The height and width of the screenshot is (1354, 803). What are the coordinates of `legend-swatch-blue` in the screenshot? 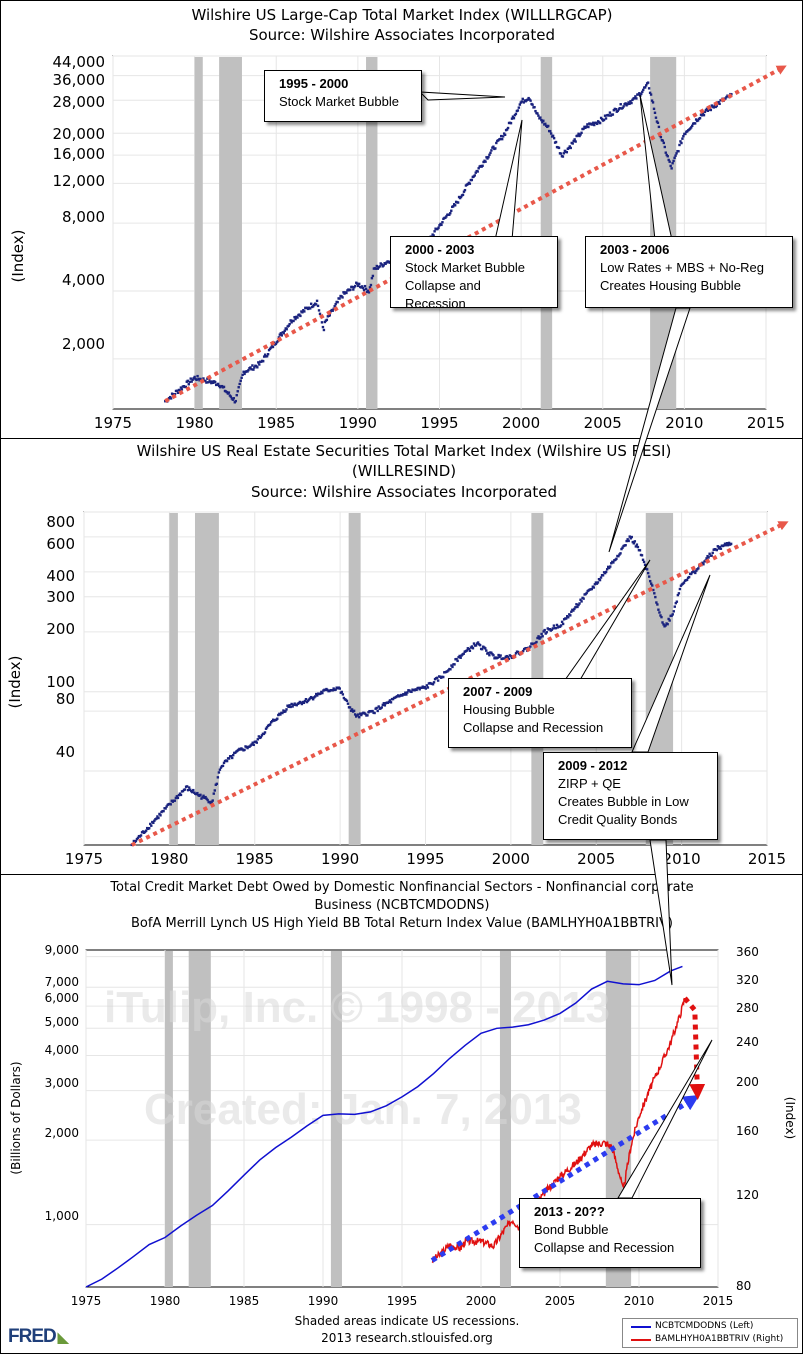 It's located at (641, 1327).